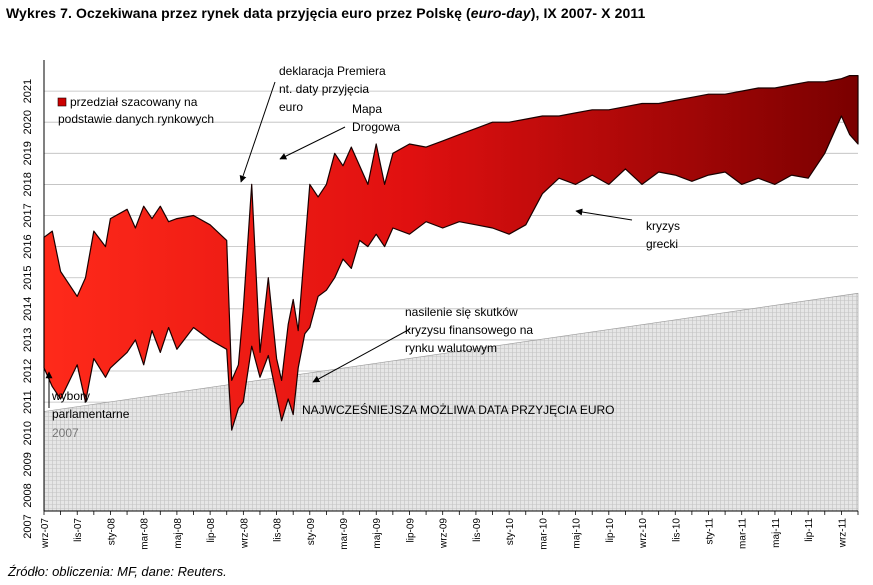 This screenshot has width=873, height=585. What do you see at coordinates (743, 533) in the screenshot?
I see `x-tick-label-mar-11: mar-11` at bounding box center [743, 533].